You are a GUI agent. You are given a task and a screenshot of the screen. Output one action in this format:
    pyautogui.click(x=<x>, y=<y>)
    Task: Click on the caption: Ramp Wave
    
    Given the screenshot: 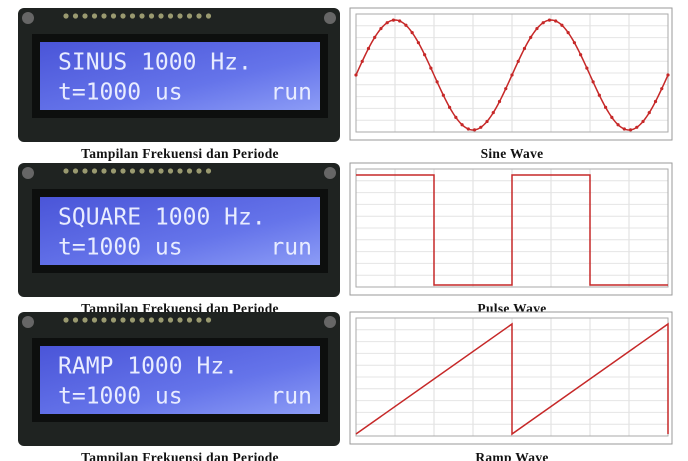 What is the action you would take?
    pyautogui.click(x=511, y=455)
    